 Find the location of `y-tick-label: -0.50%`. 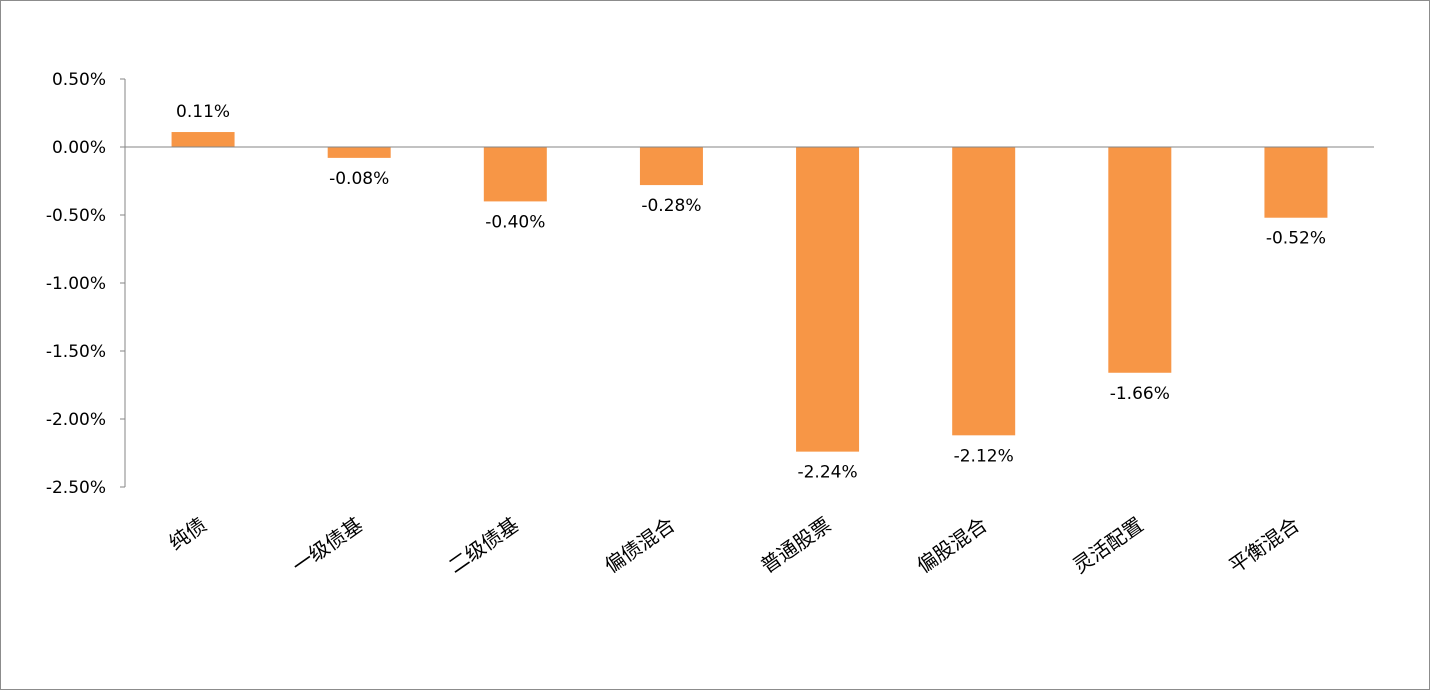

y-tick-label: -0.50% is located at coordinates (76, 216).